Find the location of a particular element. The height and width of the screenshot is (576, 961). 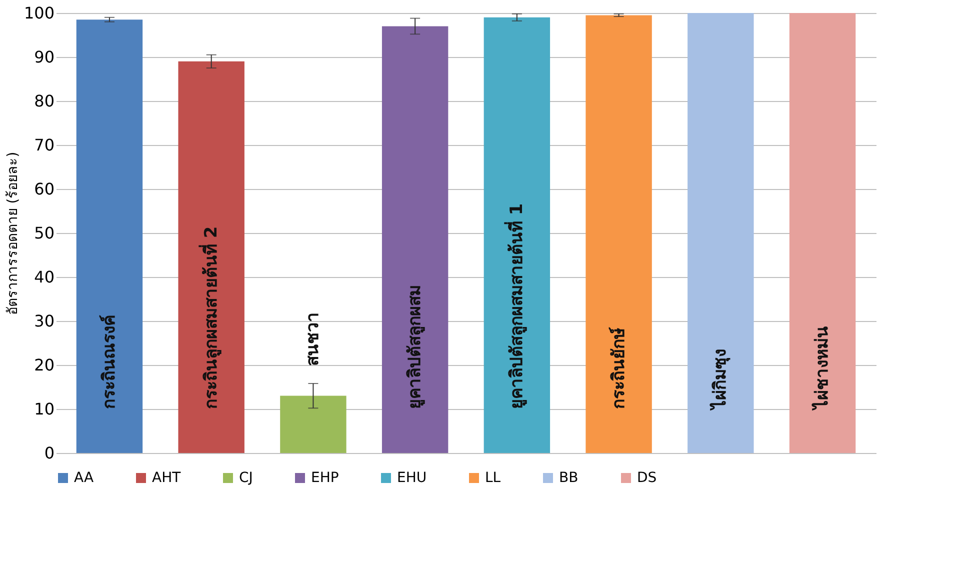

annotation: ไผ่กิมซุง is located at coordinates (720, 380).